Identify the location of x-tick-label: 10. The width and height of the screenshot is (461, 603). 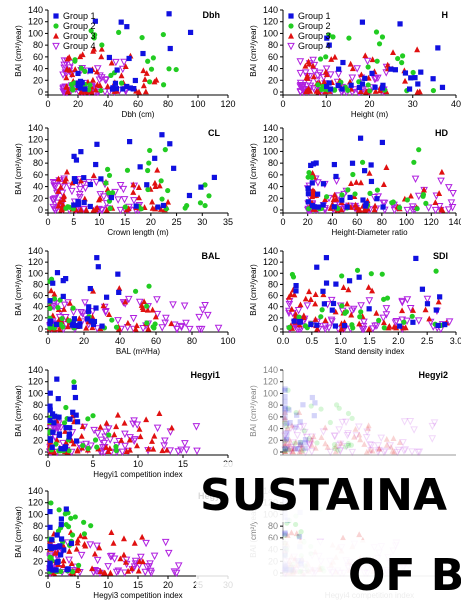
(138, 464).